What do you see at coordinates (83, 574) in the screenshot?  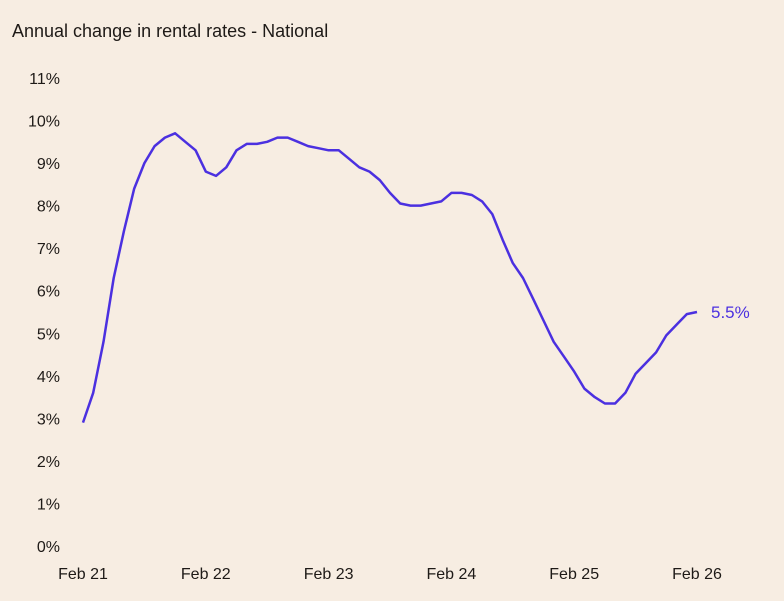 I see `x-tick-label: Feb 21` at bounding box center [83, 574].